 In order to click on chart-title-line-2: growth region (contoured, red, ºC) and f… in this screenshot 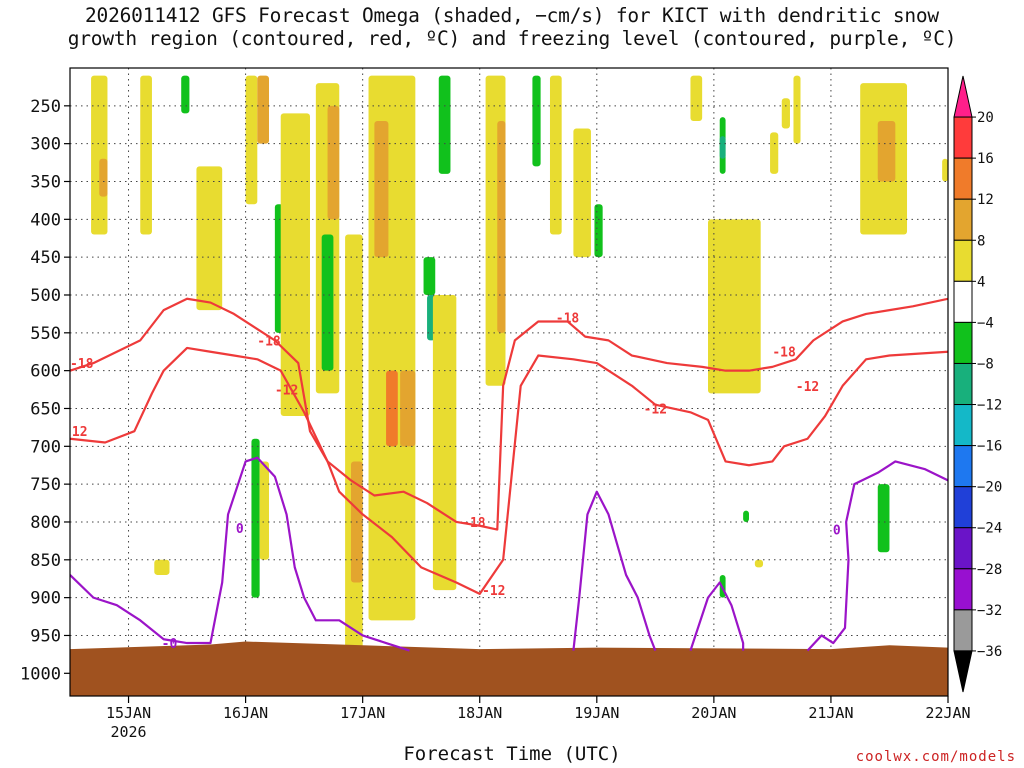, I will do `click(512, 38)`.